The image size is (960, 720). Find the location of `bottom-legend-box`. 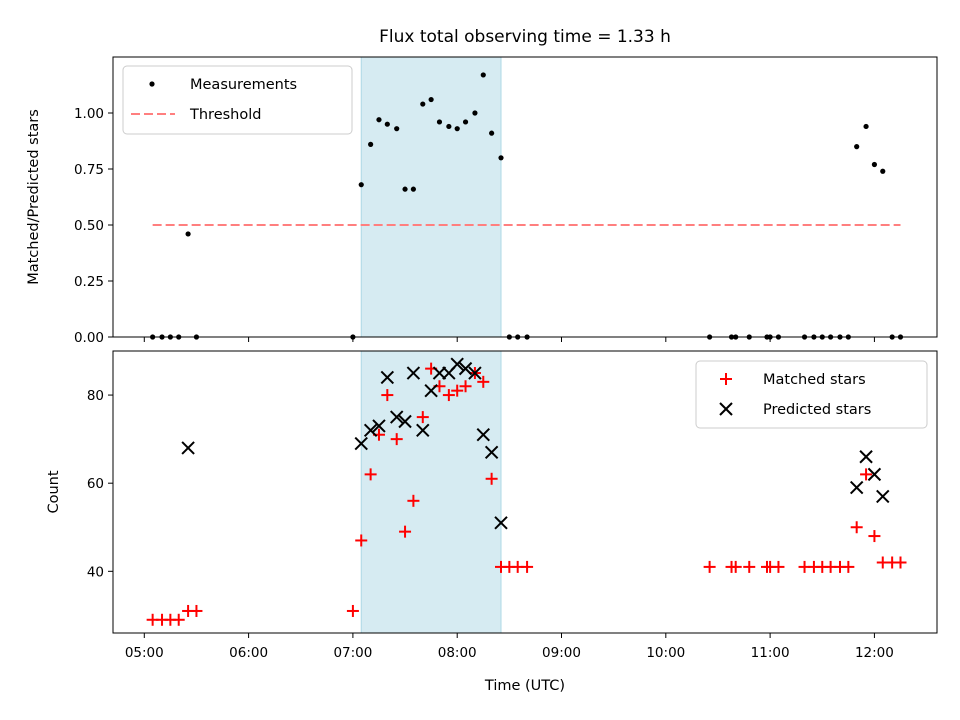

bottom-legend-box is located at coordinates (811, 394).